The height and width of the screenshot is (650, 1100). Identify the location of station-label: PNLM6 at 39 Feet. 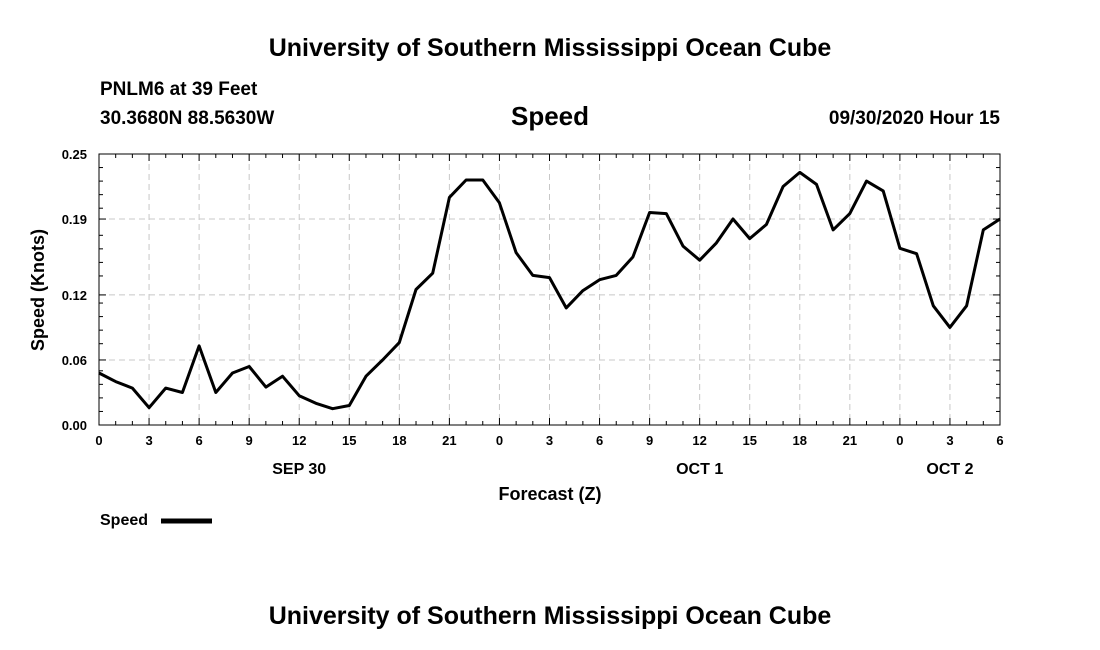
(179, 89).